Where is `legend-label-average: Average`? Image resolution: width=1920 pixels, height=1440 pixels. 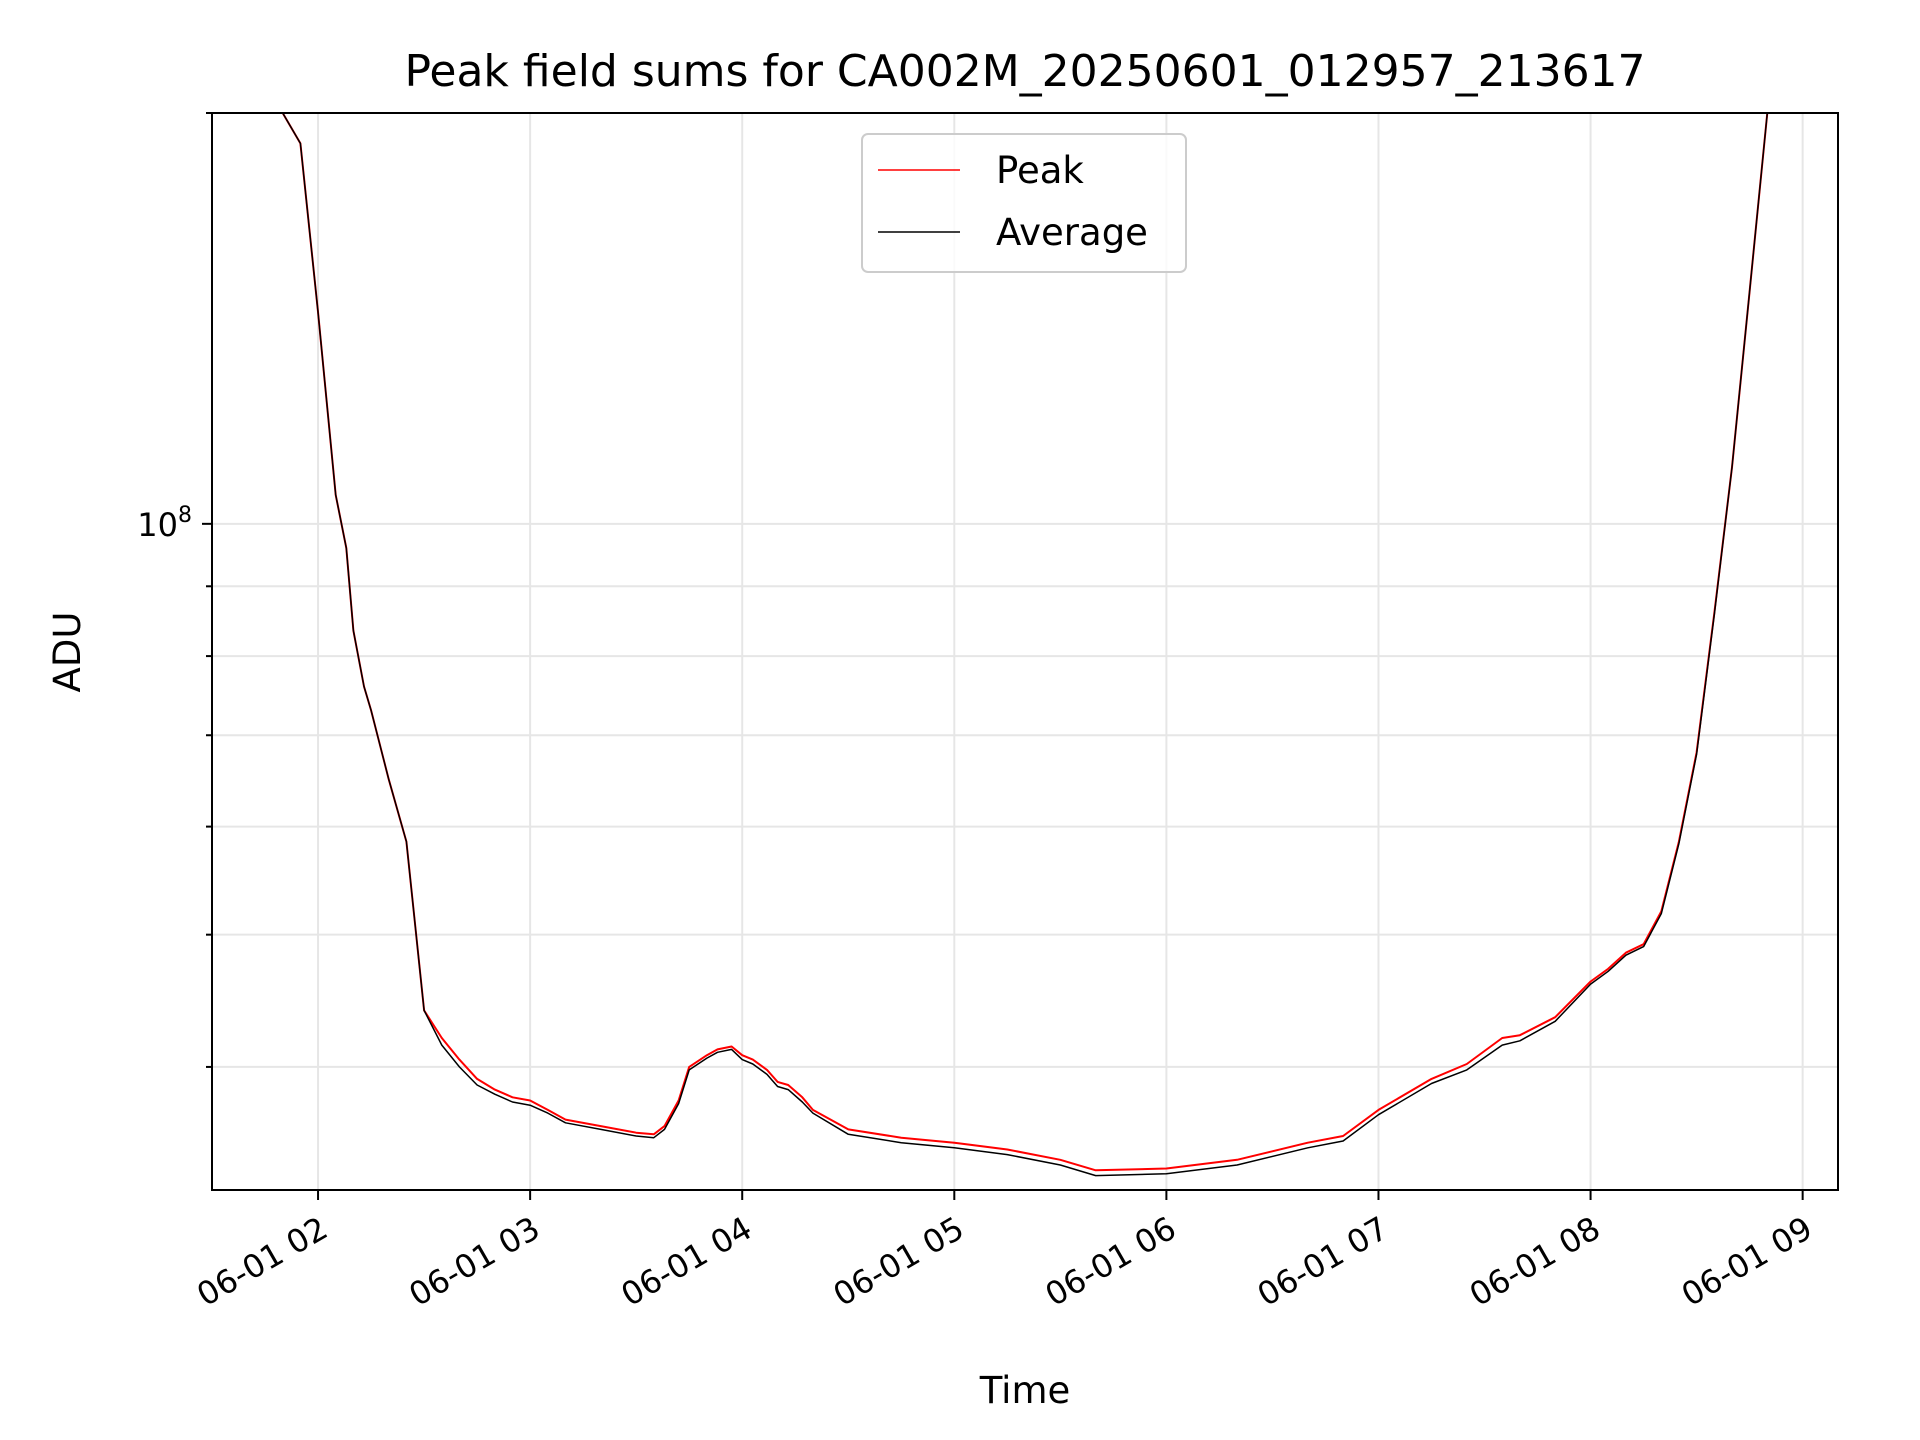 legend-label-average: Average is located at coordinates (1072, 232).